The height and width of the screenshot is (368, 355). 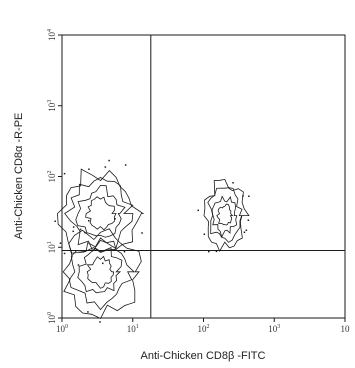 What do you see at coordinates (52, 35) in the screenshot?
I see `y-tick-label: 104` at bounding box center [52, 35].